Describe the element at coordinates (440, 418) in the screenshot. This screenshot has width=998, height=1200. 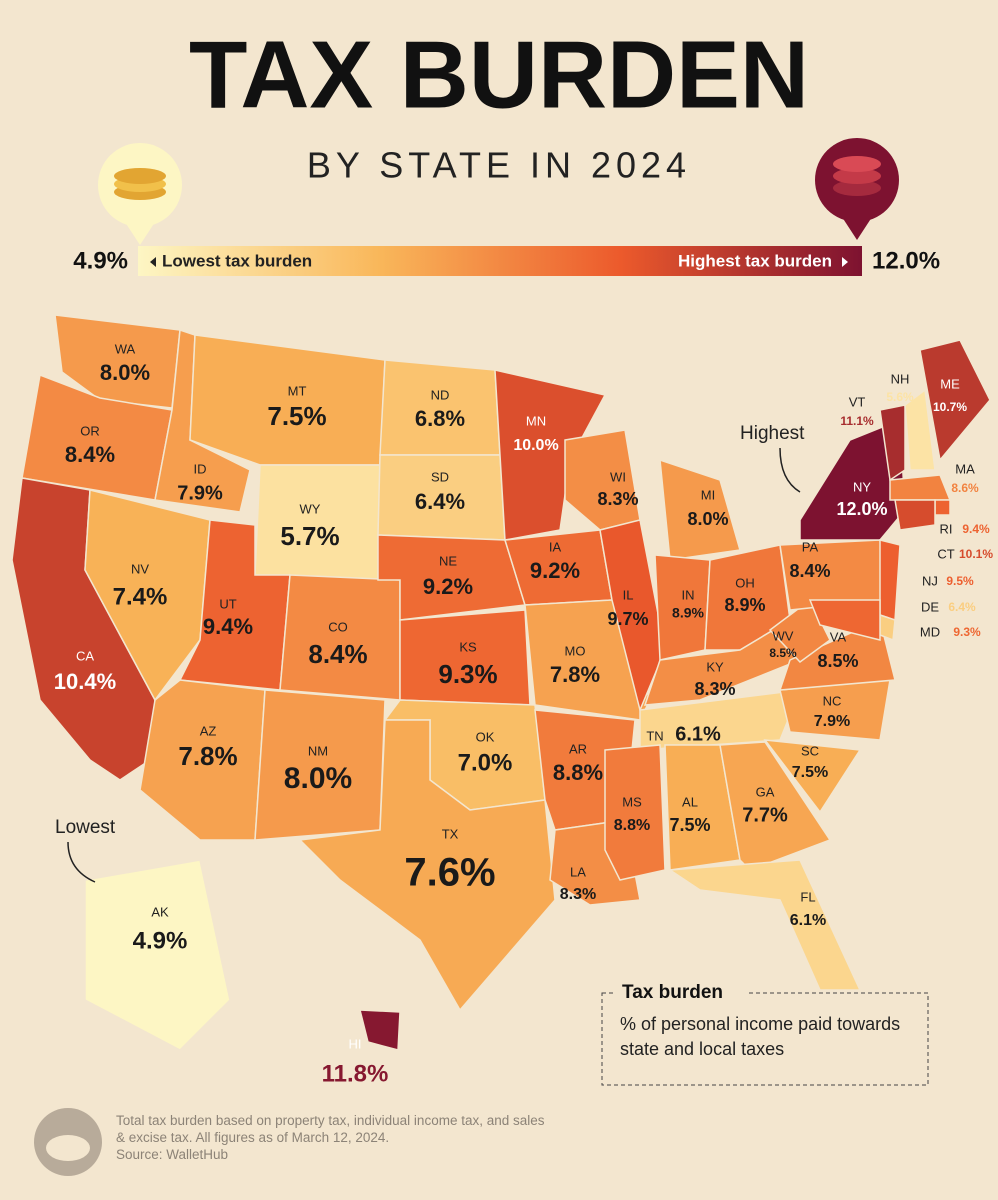
I see `state-value: 6.8%` at that location.